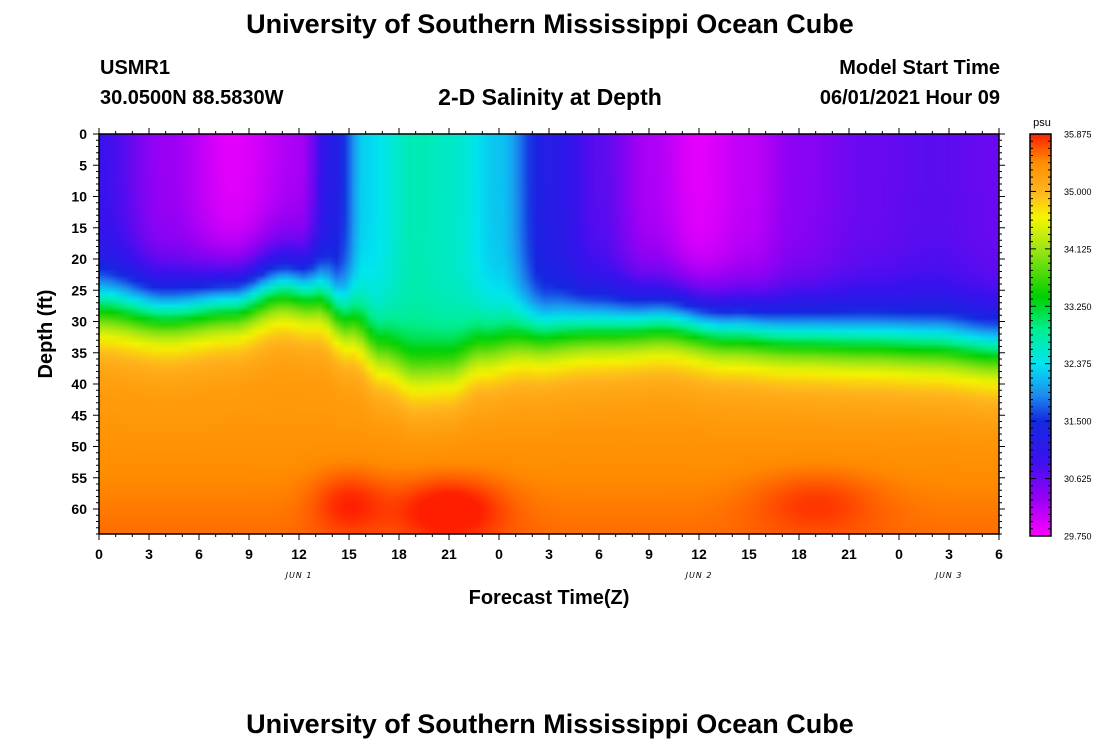 Image resolution: width=1100 pixels, height=750 pixels. What do you see at coordinates (79, 478) in the screenshot?
I see `y-tick-label: 55` at bounding box center [79, 478].